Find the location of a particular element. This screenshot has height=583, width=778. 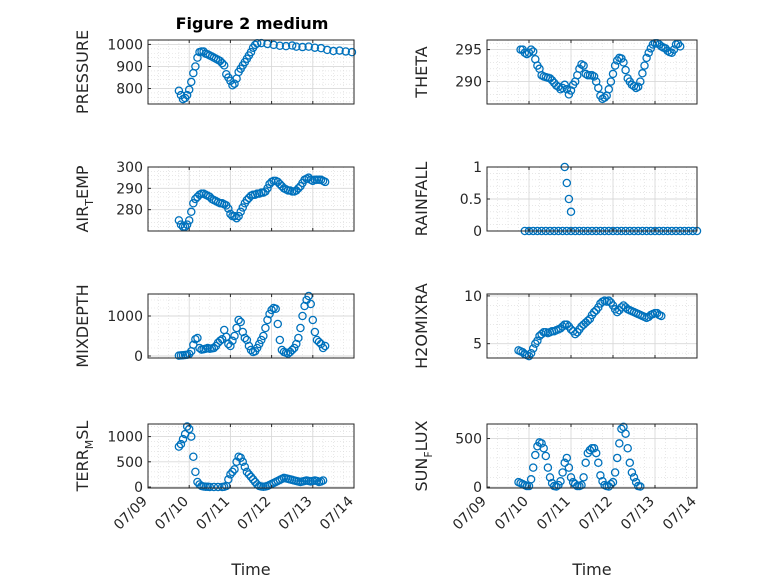

panel-airtemp: 280 290 300 AIRTEMP is located at coordinates (214, 196).